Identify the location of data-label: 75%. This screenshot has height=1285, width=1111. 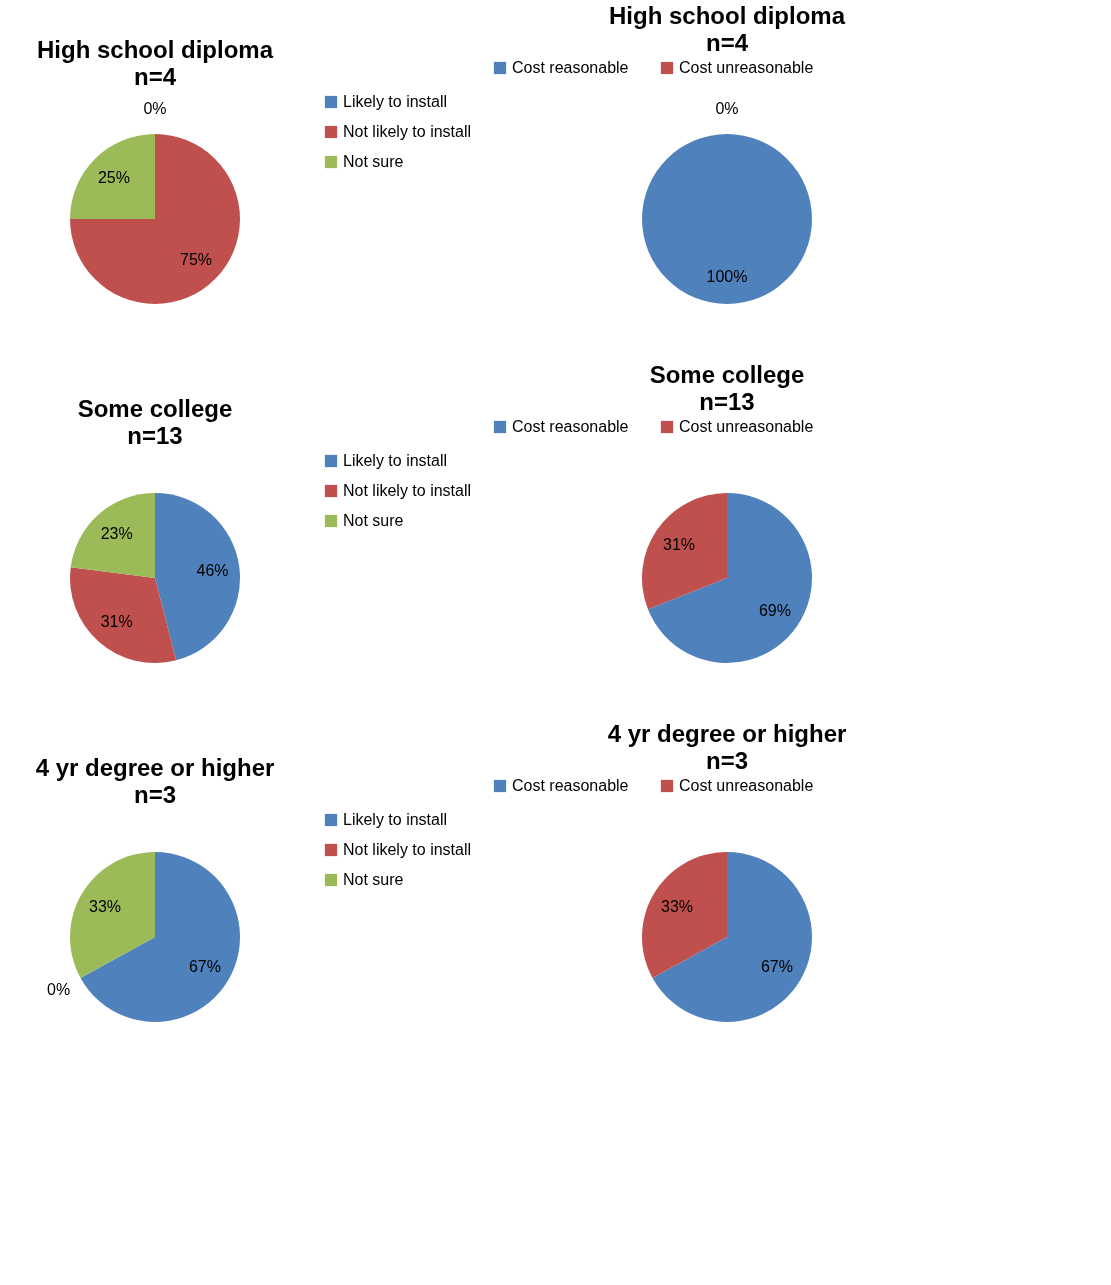
(196, 260).